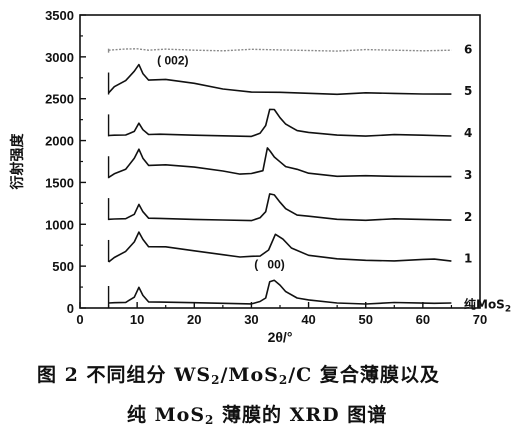 This screenshot has width=517, height=444. Describe the element at coordinates (301, 415) in the screenshot. I see `caption-text: 薄膜的 XRD 图谱` at that location.